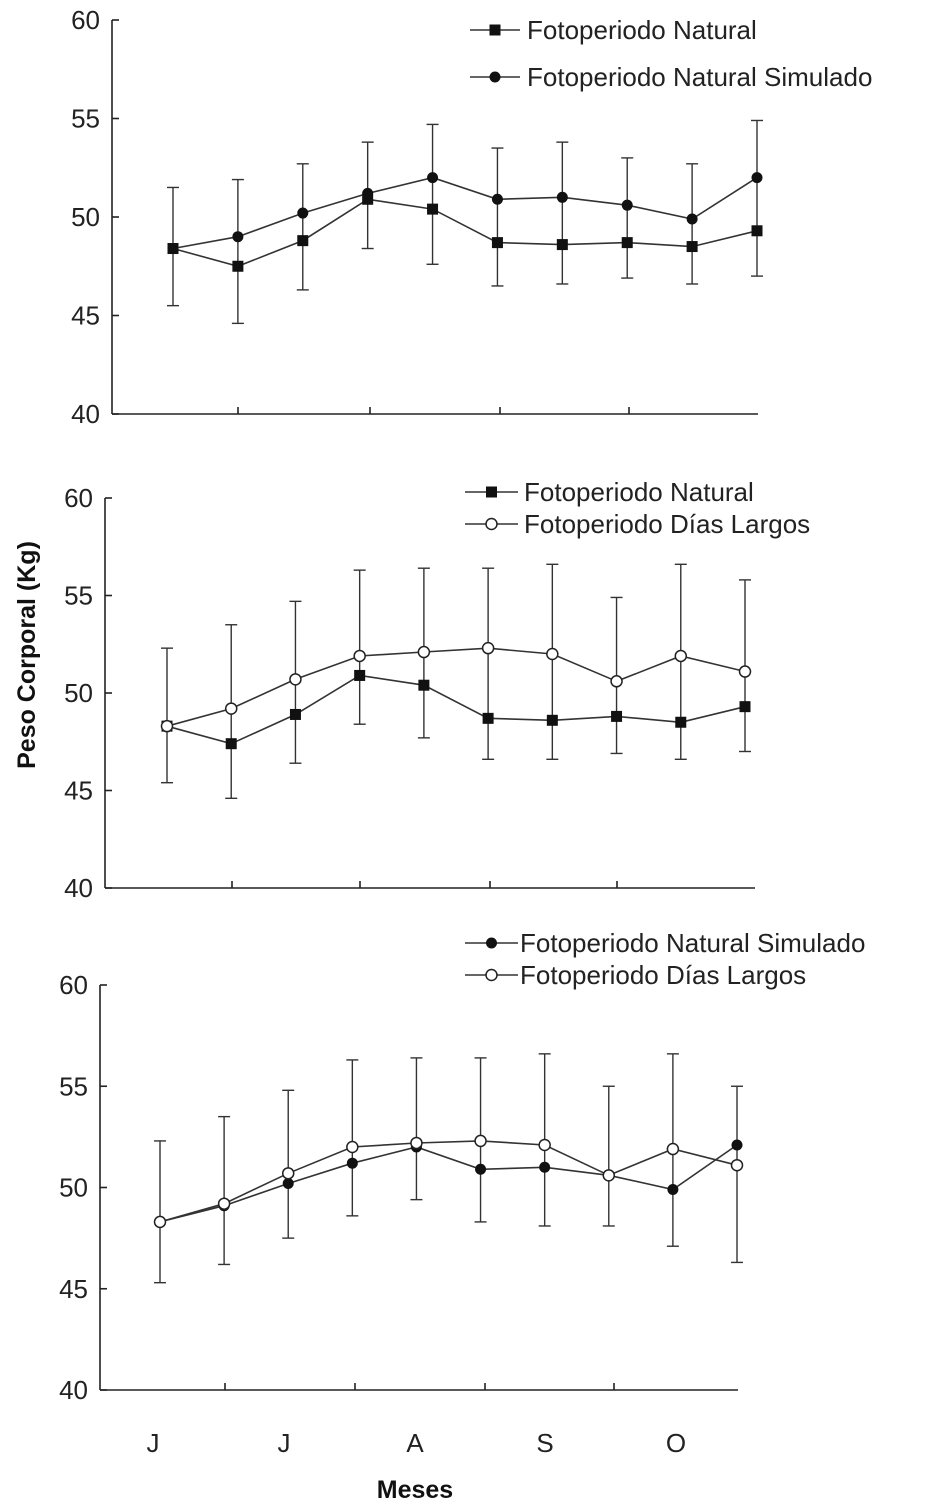 This screenshot has height=1505, width=947. Describe the element at coordinates (27, 655) in the screenshot. I see `y-axis-label: Peso Corporal (Kg)` at that location.